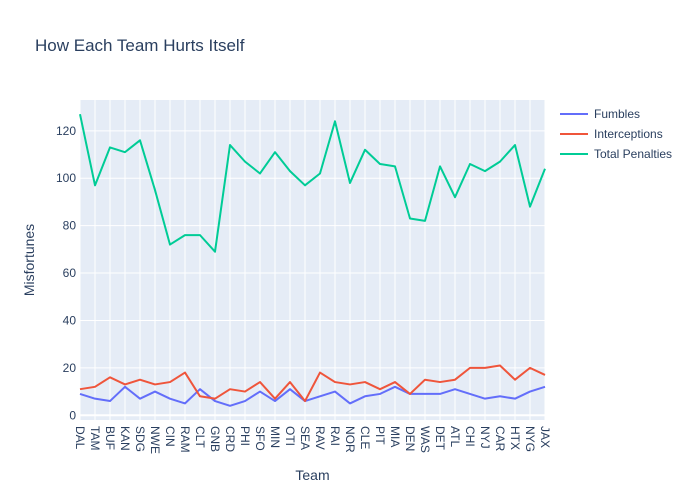  What do you see at coordinates (470, 436) in the screenshot?
I see `x-tick-label-CHI: CHI` at bounding box center [470, 436].